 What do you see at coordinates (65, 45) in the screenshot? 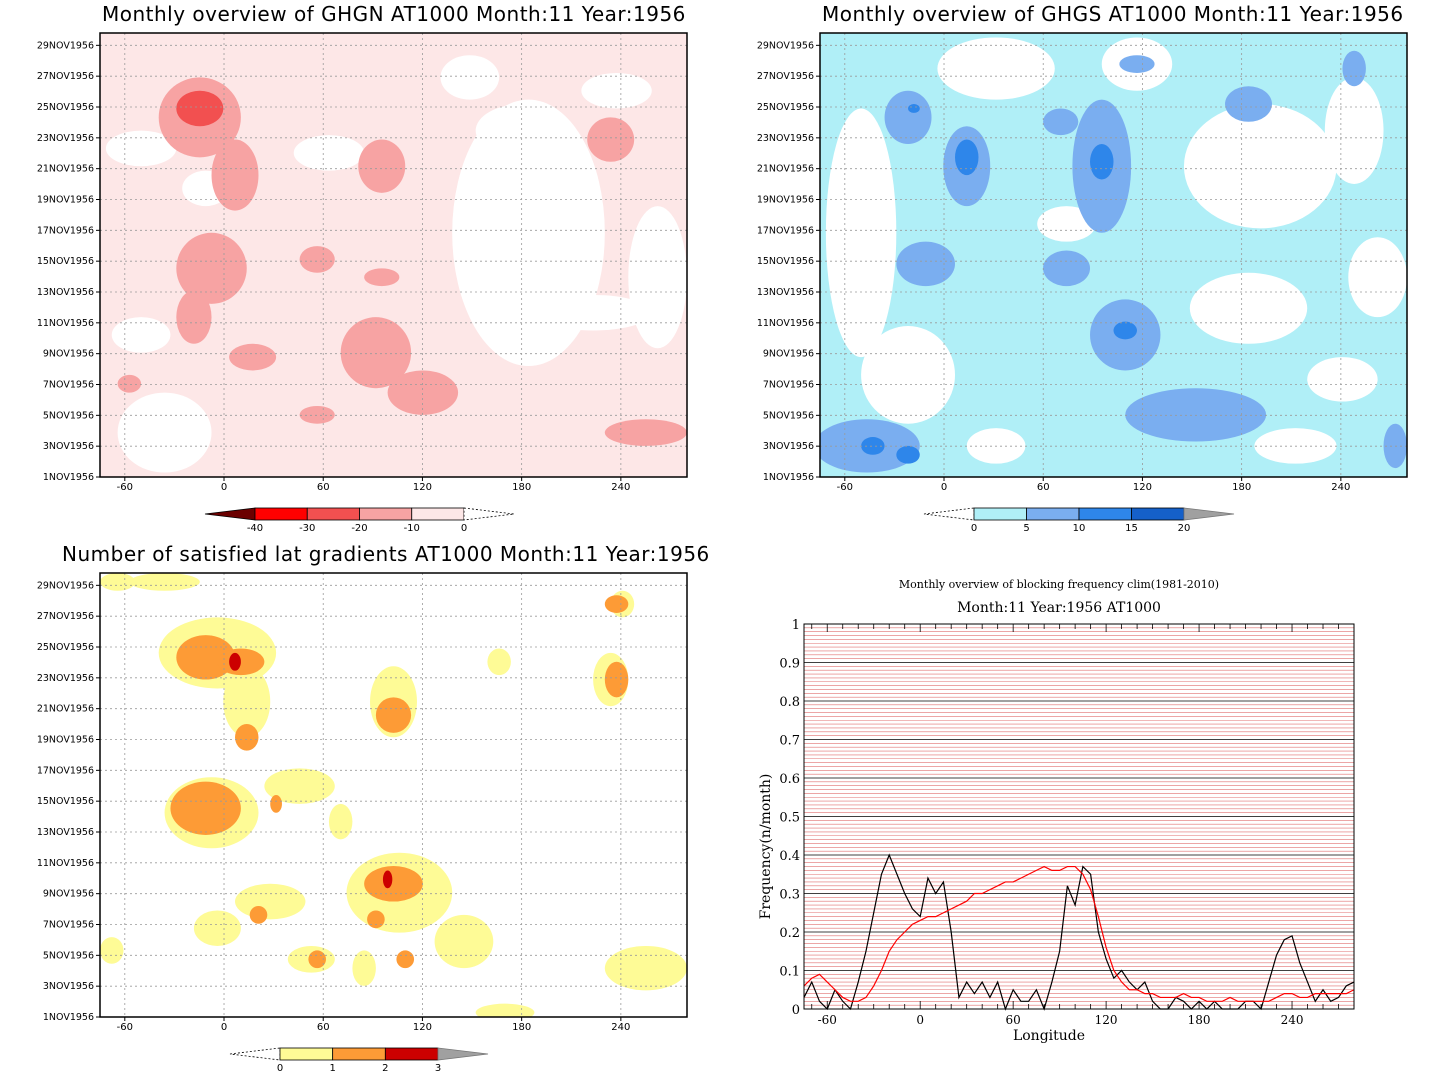
I see `y-tick-label: 29NOV1956` at bounding box center [65, 45].